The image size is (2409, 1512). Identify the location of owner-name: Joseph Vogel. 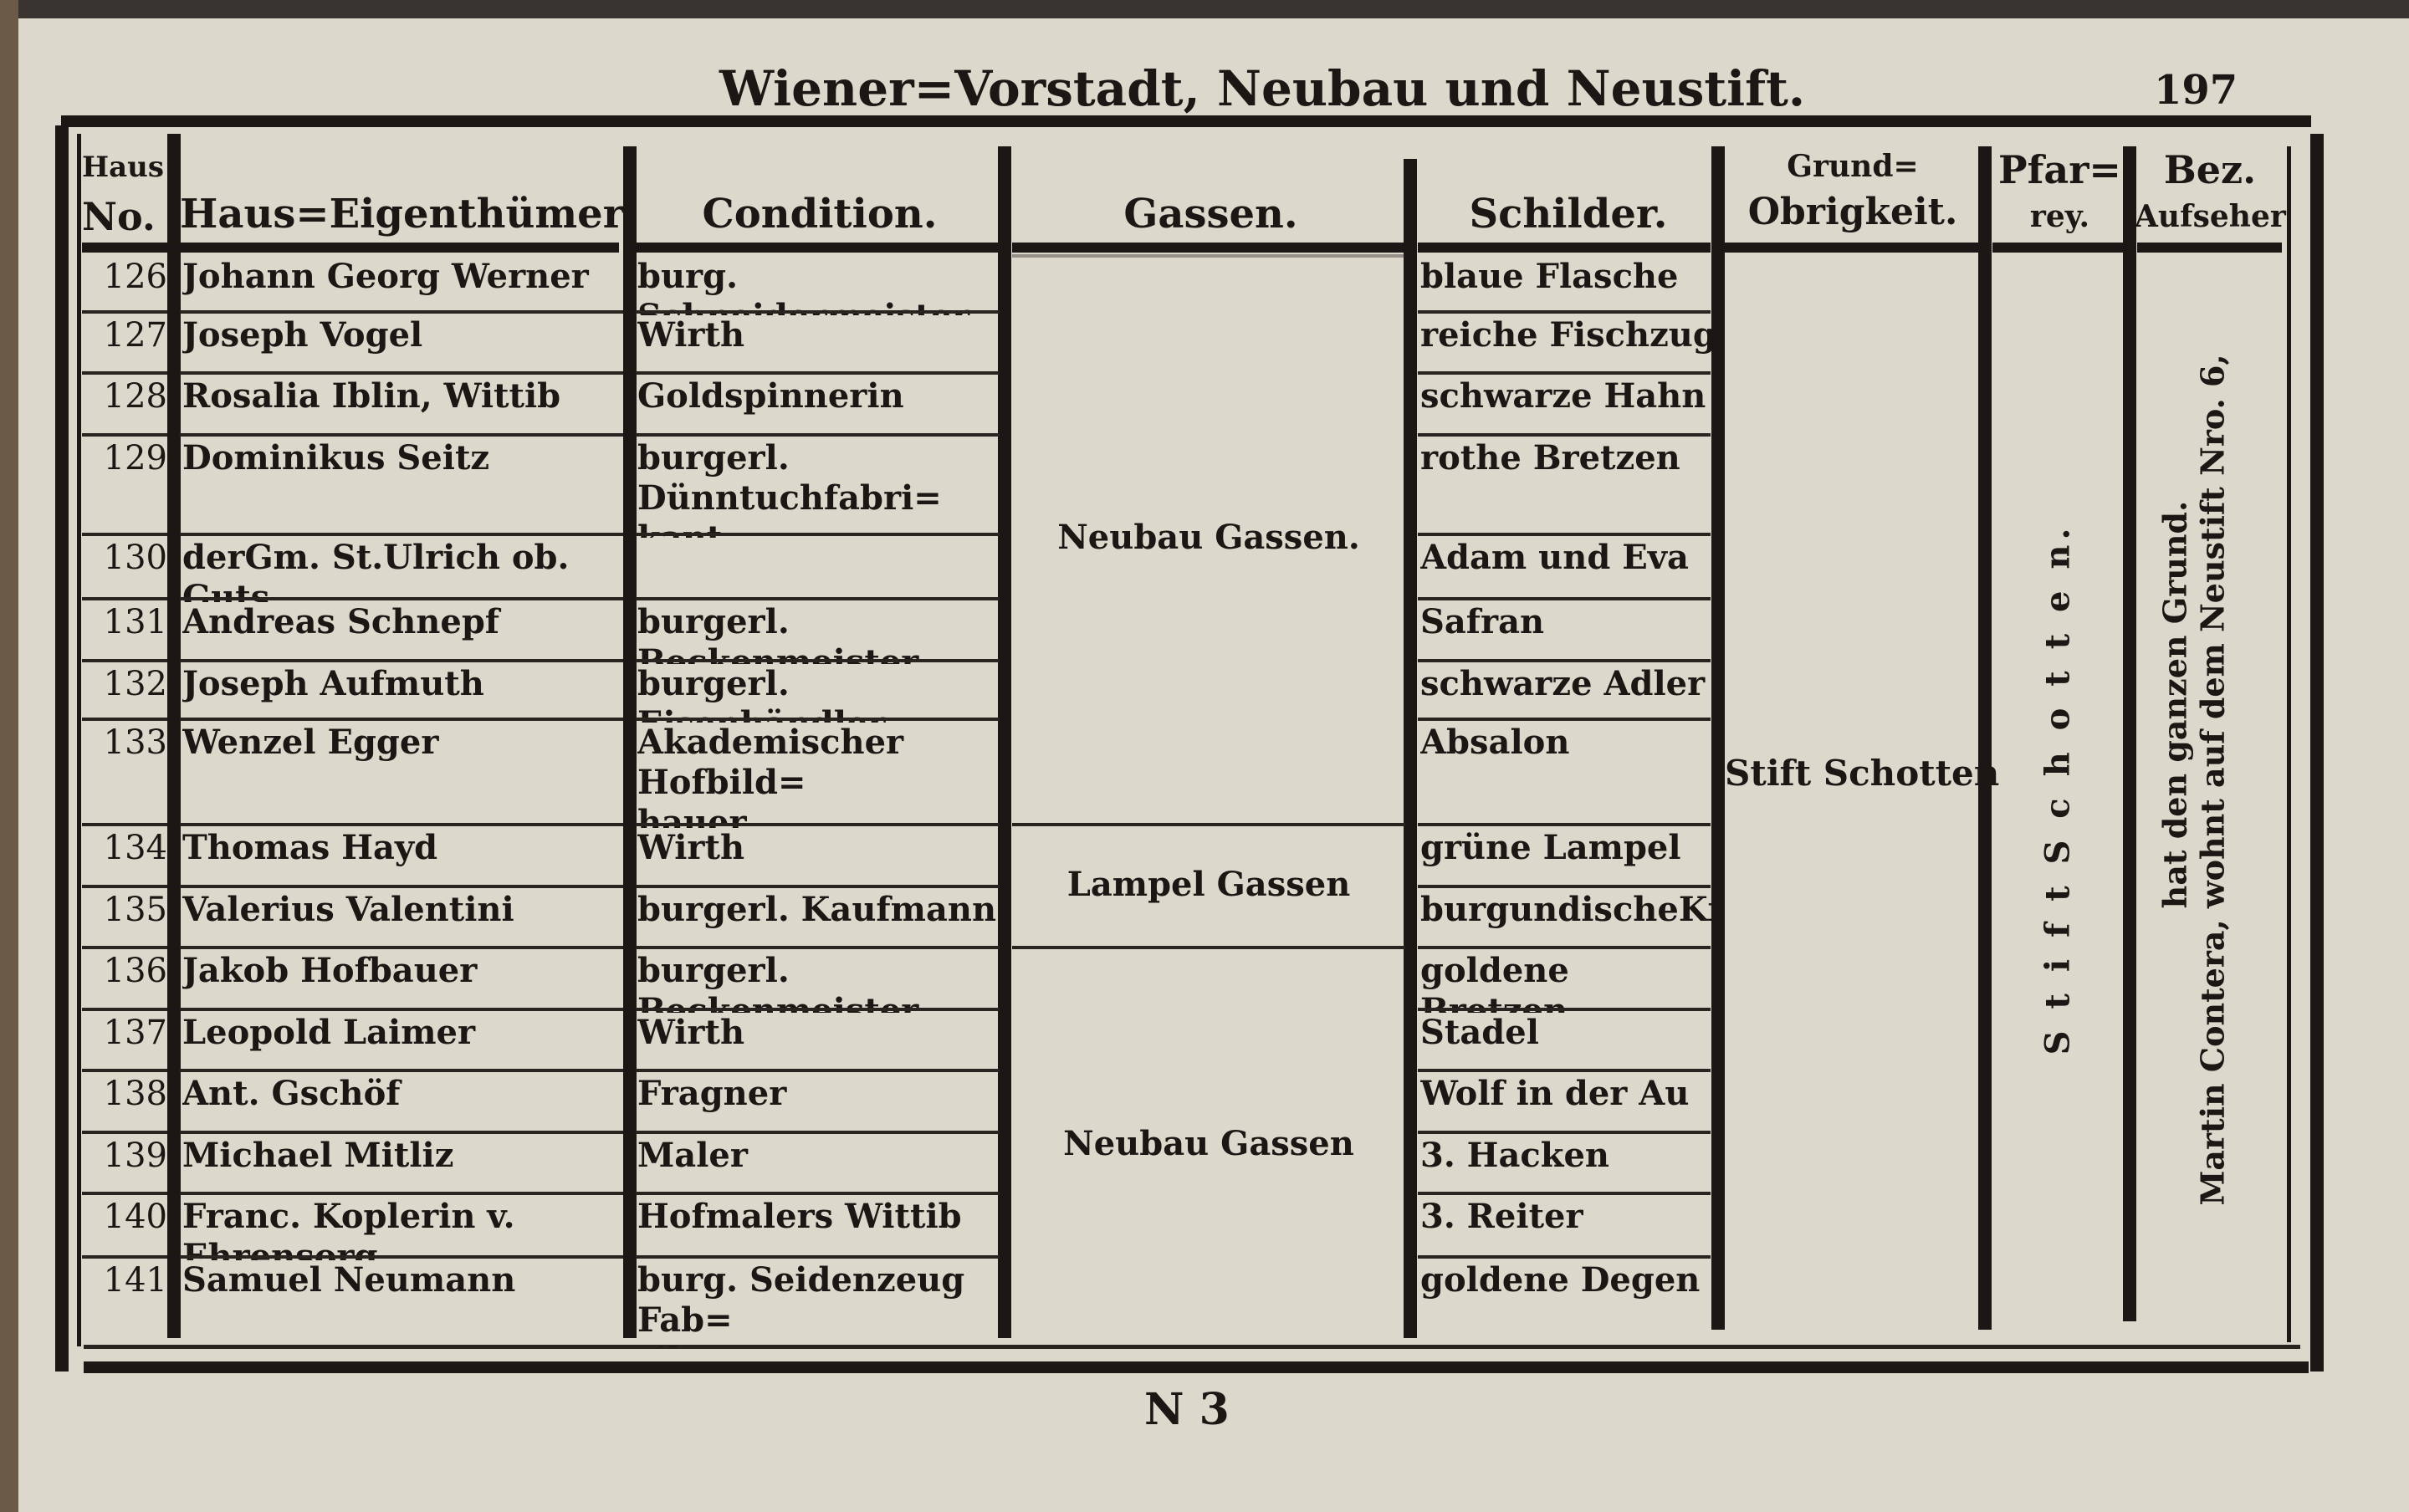
(302, 335).